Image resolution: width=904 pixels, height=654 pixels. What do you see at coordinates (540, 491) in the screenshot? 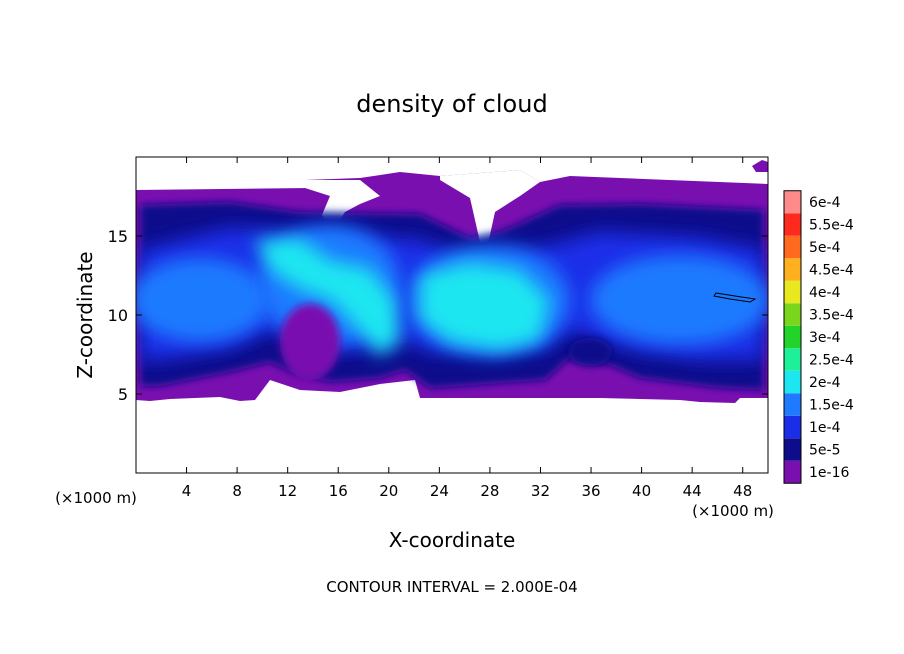
I see `x-tick-label: 32` at bounding box center [540, 491].